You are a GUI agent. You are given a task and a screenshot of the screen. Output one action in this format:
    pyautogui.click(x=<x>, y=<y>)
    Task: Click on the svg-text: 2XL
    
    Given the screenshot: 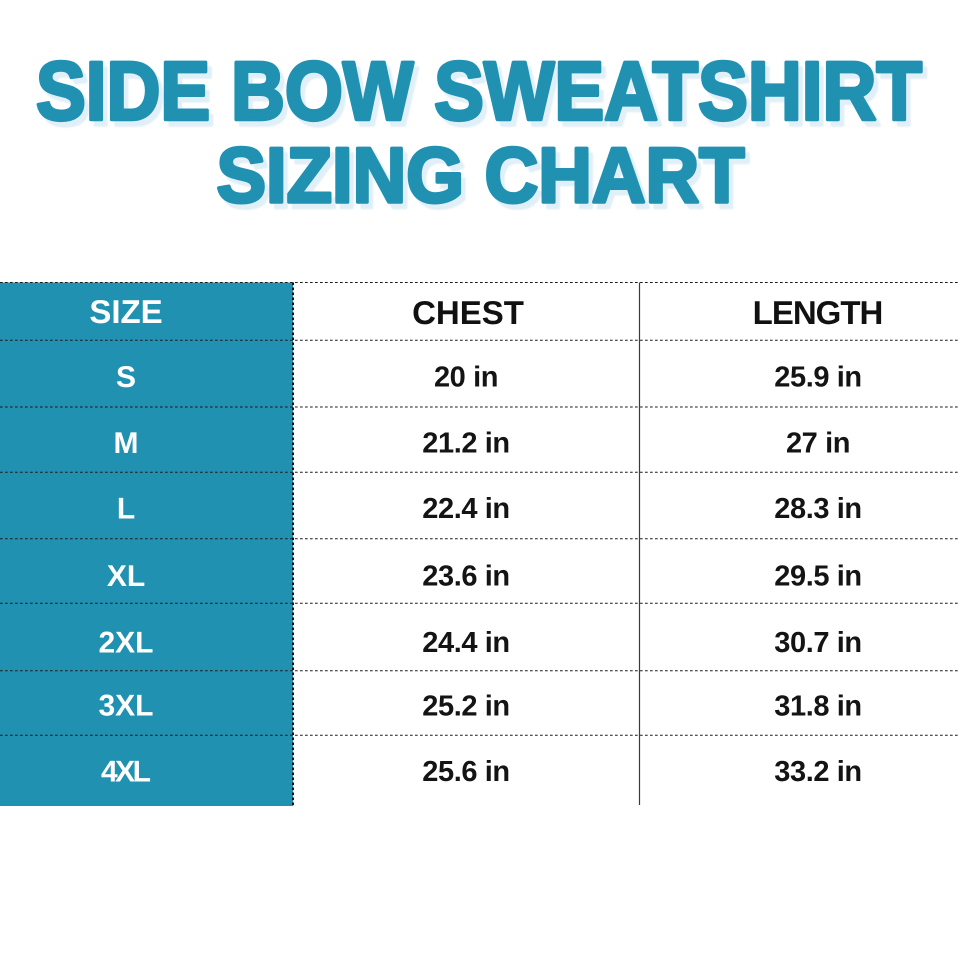 What is the action you would take?
    pyautogui.click(x=125, y=642)
    